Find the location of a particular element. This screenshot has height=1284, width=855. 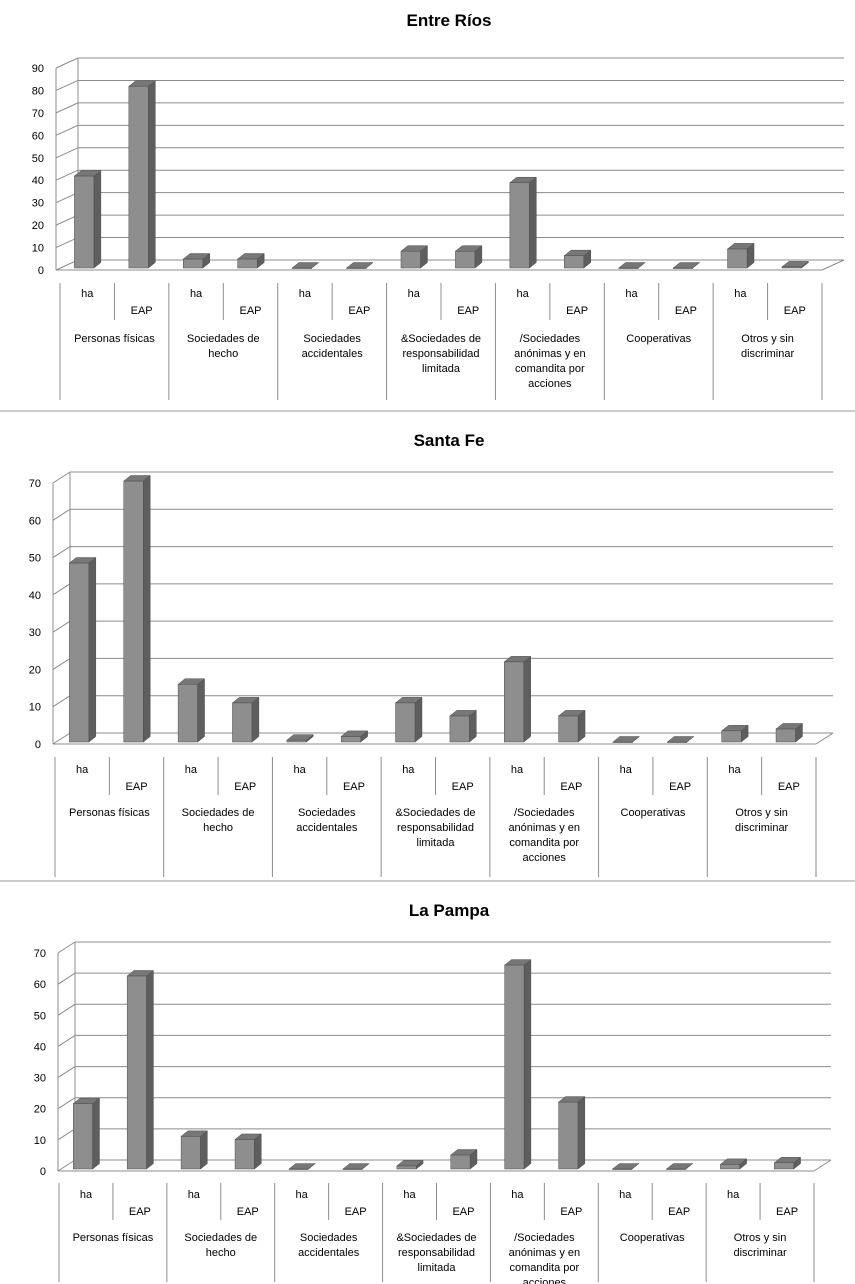

category-label-line: Sociedades is located at coordinates (329, 1238).